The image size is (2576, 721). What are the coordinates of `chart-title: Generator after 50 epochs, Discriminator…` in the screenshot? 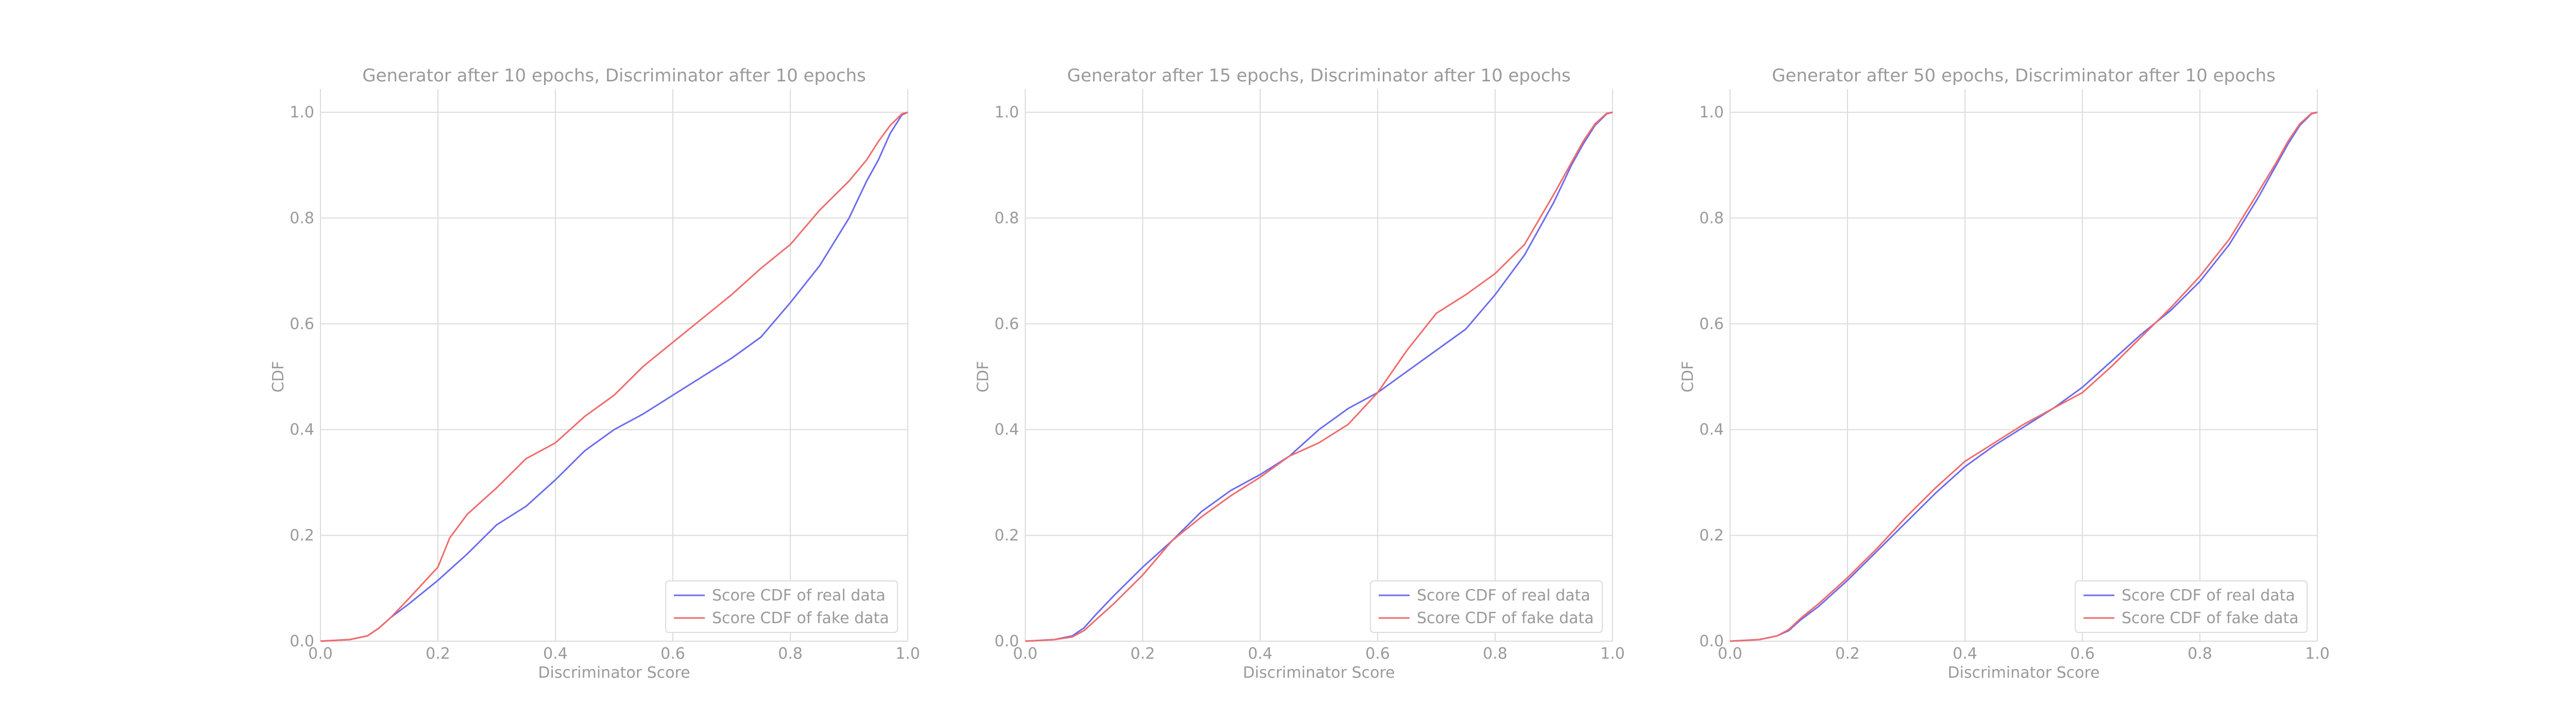 It's located at (2024, 75).